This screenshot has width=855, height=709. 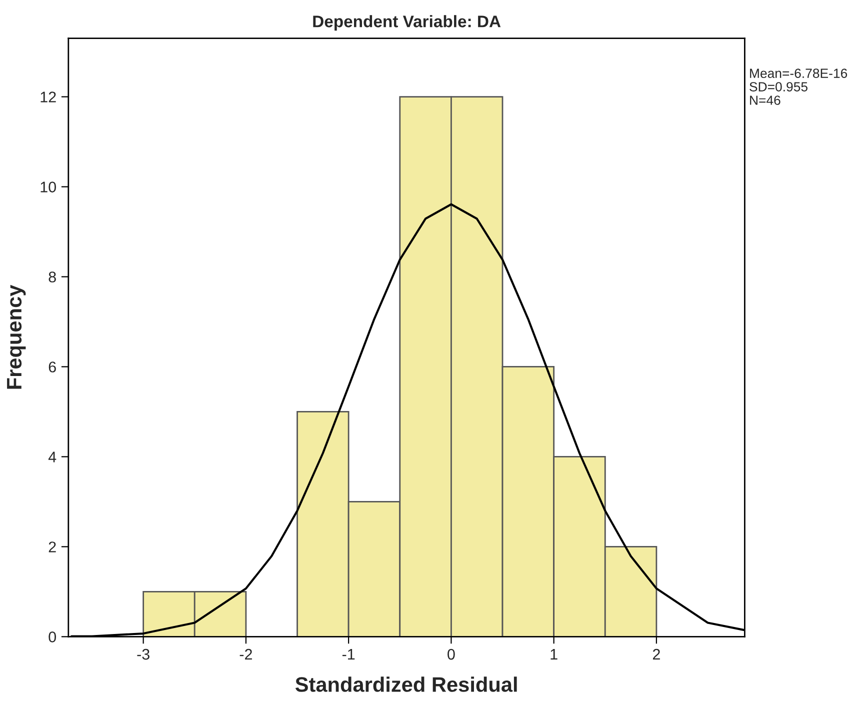 I want to click on y-tick-label: 12, so click(x=48, y=97).